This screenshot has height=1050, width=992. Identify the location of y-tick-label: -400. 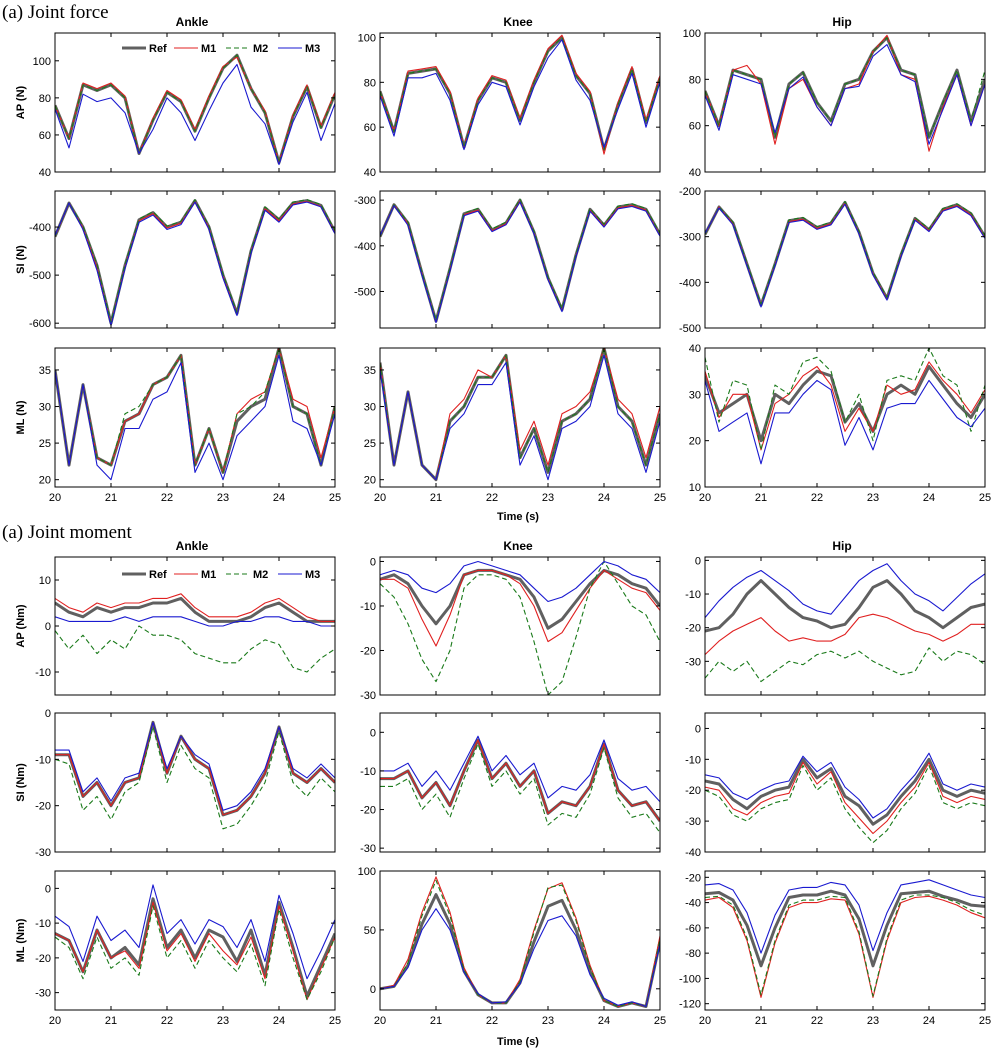
(690, 283).